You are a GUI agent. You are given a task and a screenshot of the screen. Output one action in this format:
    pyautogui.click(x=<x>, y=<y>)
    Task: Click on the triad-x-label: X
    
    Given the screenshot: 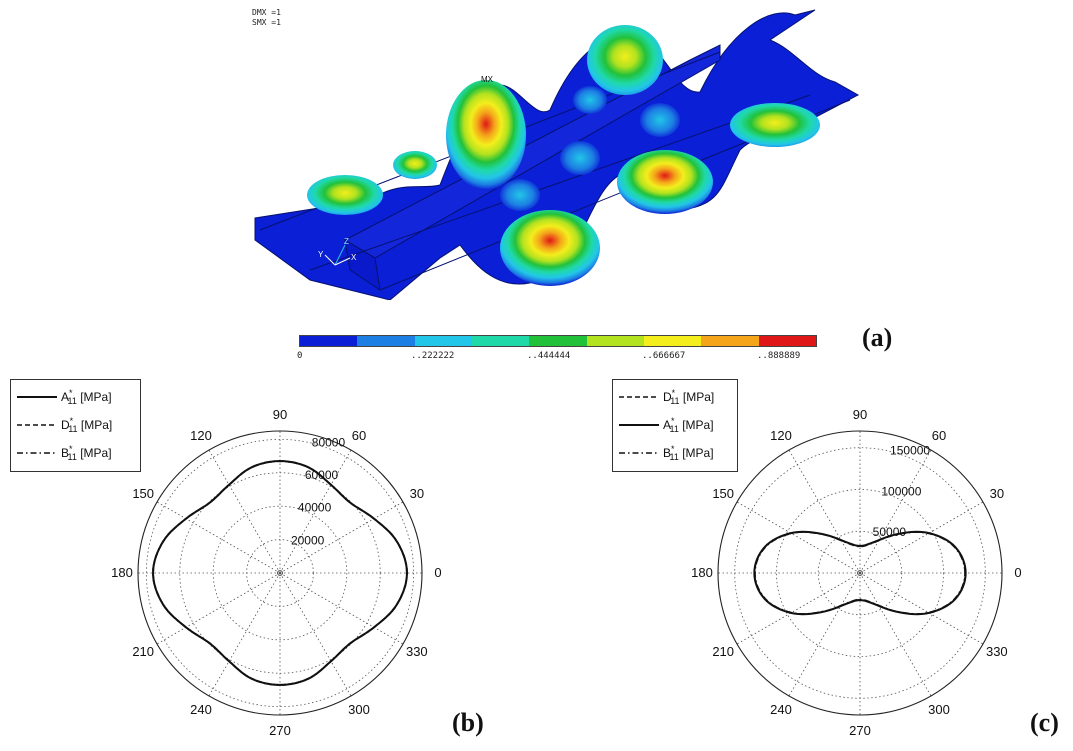 What is the action you would take?
    pyautogui.click(x=354, y=257)
    